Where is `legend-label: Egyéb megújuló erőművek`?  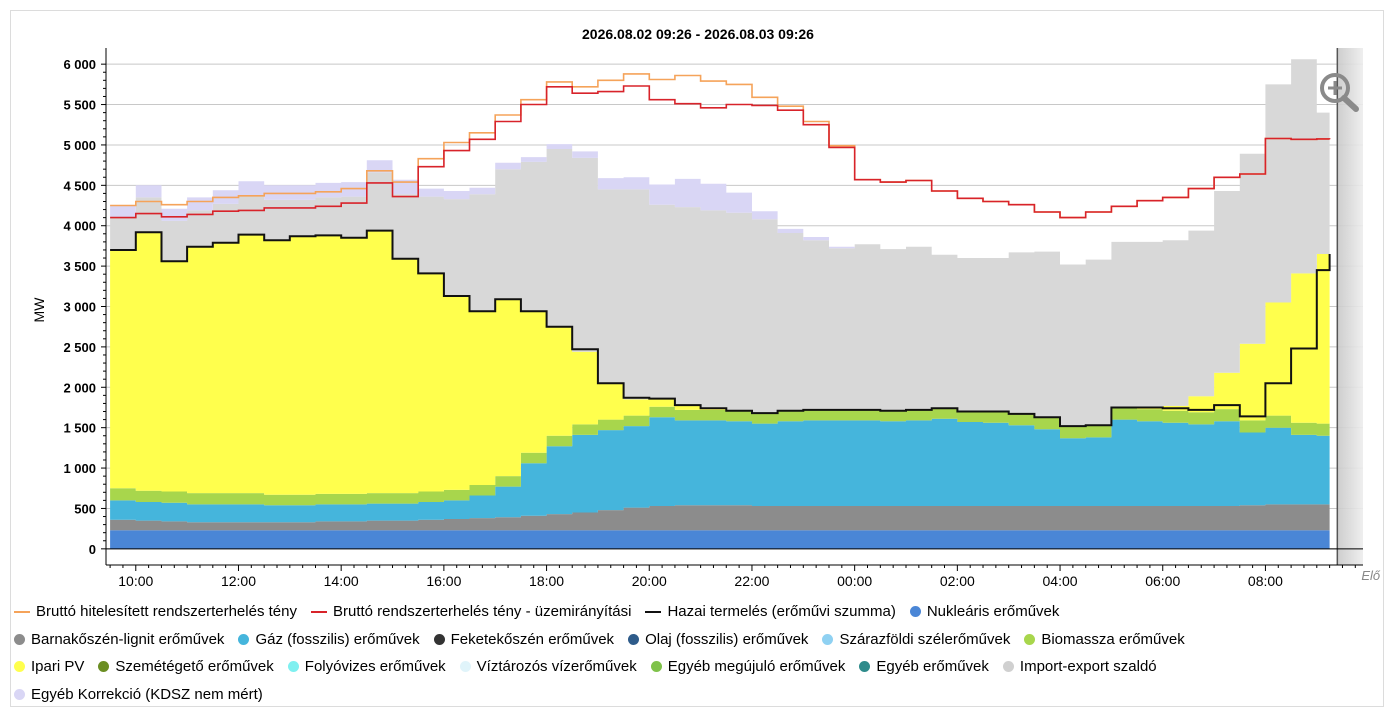
legend-label: Egyéb megújuló erőművek is located at coordinates (756, 667).